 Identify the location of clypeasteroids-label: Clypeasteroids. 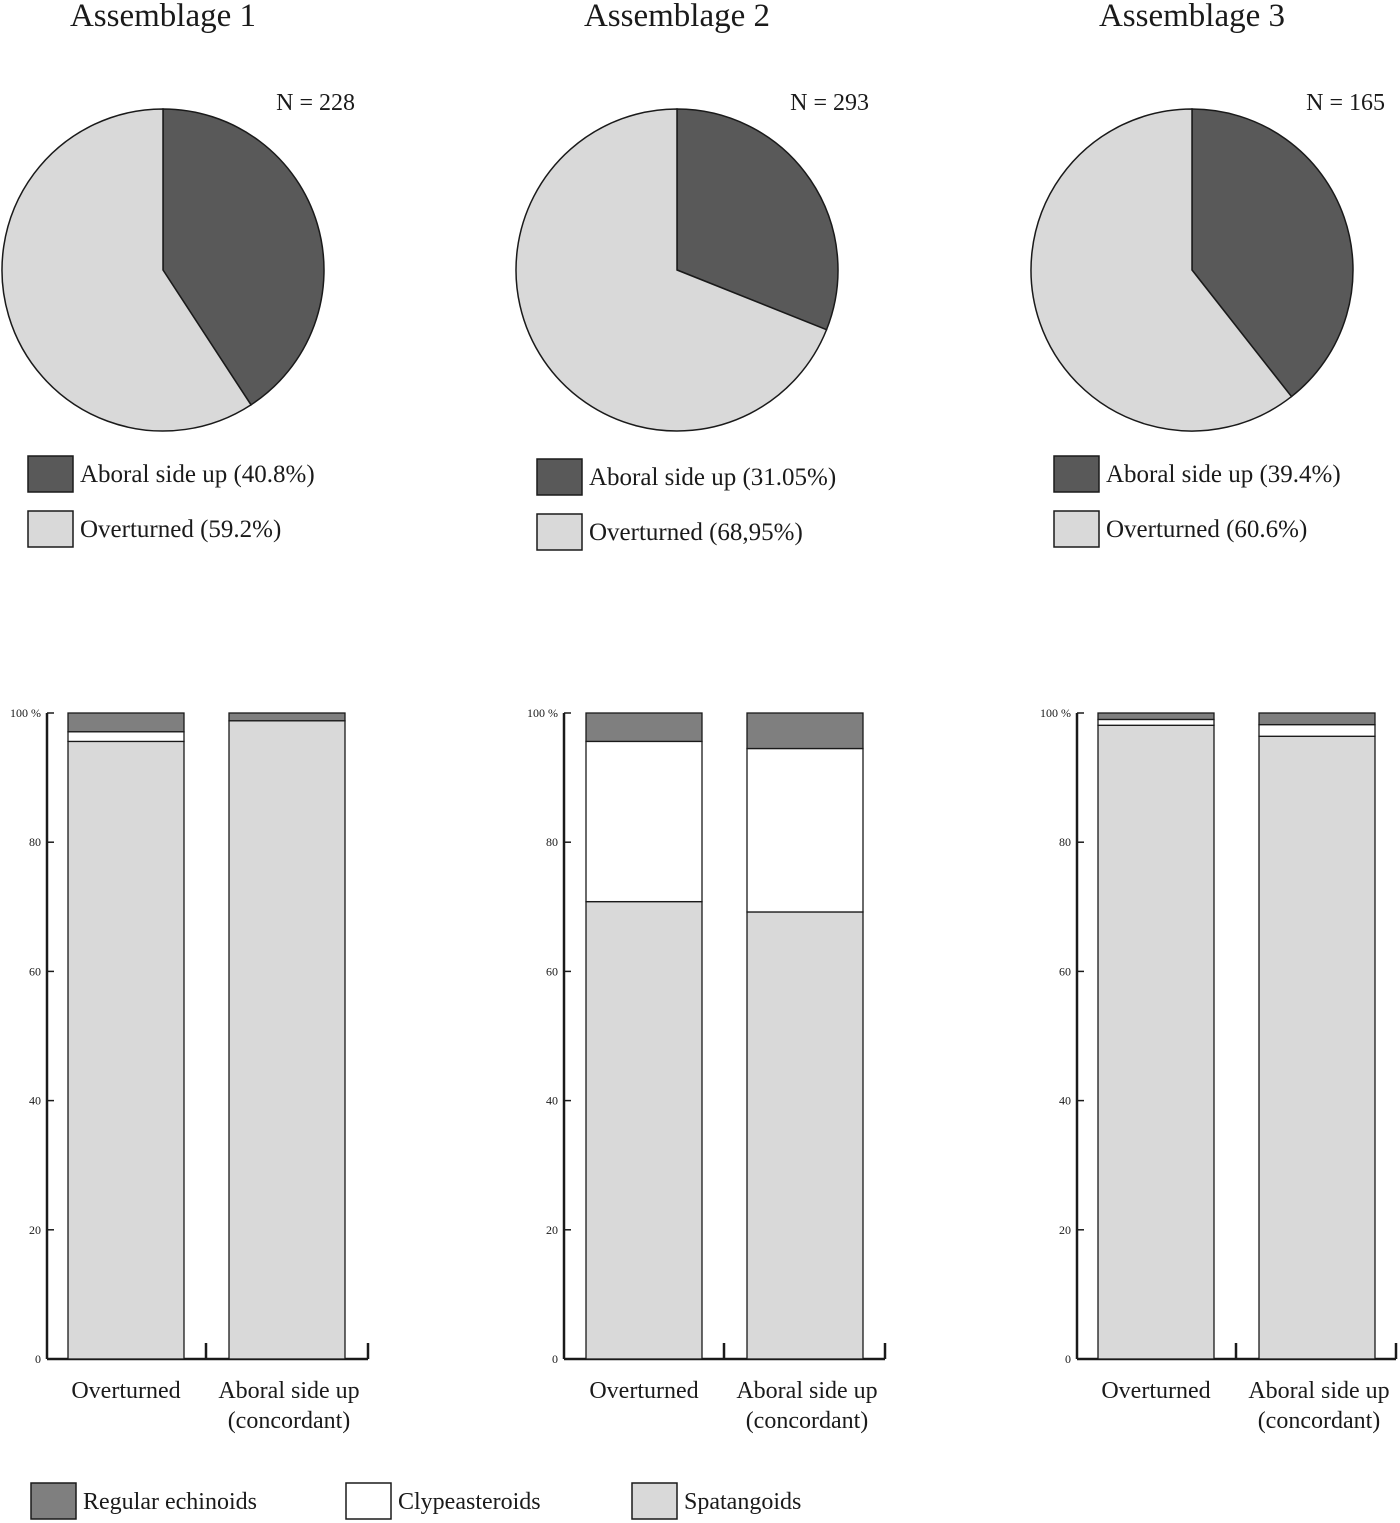
(469, 1502).